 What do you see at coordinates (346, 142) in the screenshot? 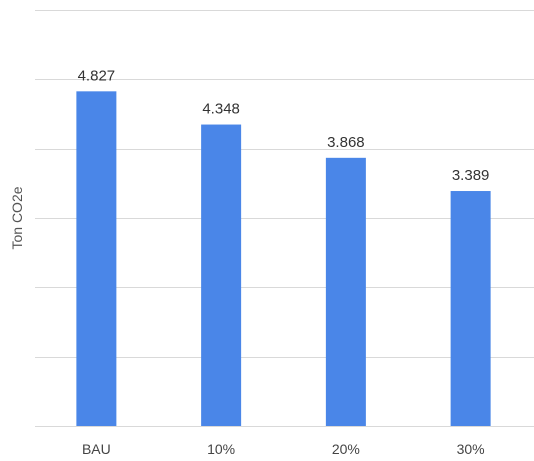
I see `data-label: 3.868` at bounding box center [346, 142].